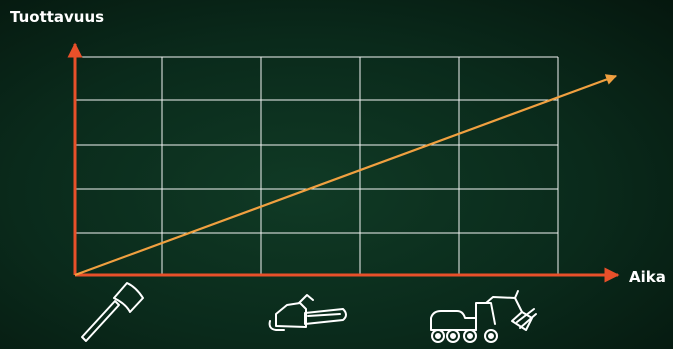  I want to click on chainsaw-icon, so click(307, 312).